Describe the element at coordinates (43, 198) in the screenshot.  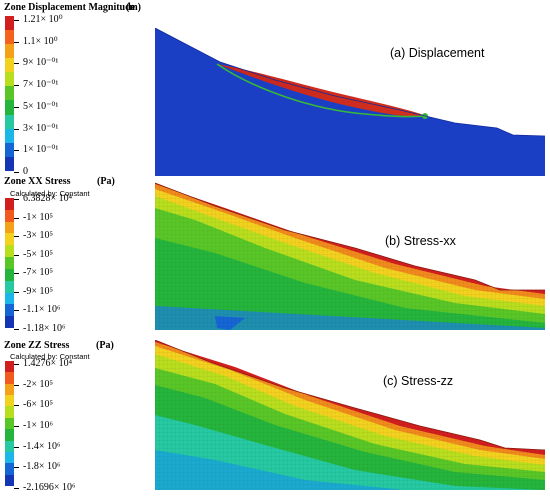
I see `colorbar-tick-label: 6.3828× 10⁴` at that location.